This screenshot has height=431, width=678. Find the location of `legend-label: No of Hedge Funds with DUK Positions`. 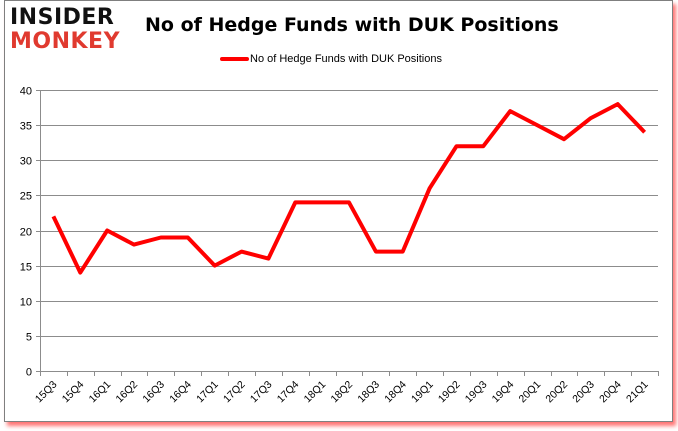

legend-label: No of Hedge Funds with DUK Positions is located at coordinates (346, 59).